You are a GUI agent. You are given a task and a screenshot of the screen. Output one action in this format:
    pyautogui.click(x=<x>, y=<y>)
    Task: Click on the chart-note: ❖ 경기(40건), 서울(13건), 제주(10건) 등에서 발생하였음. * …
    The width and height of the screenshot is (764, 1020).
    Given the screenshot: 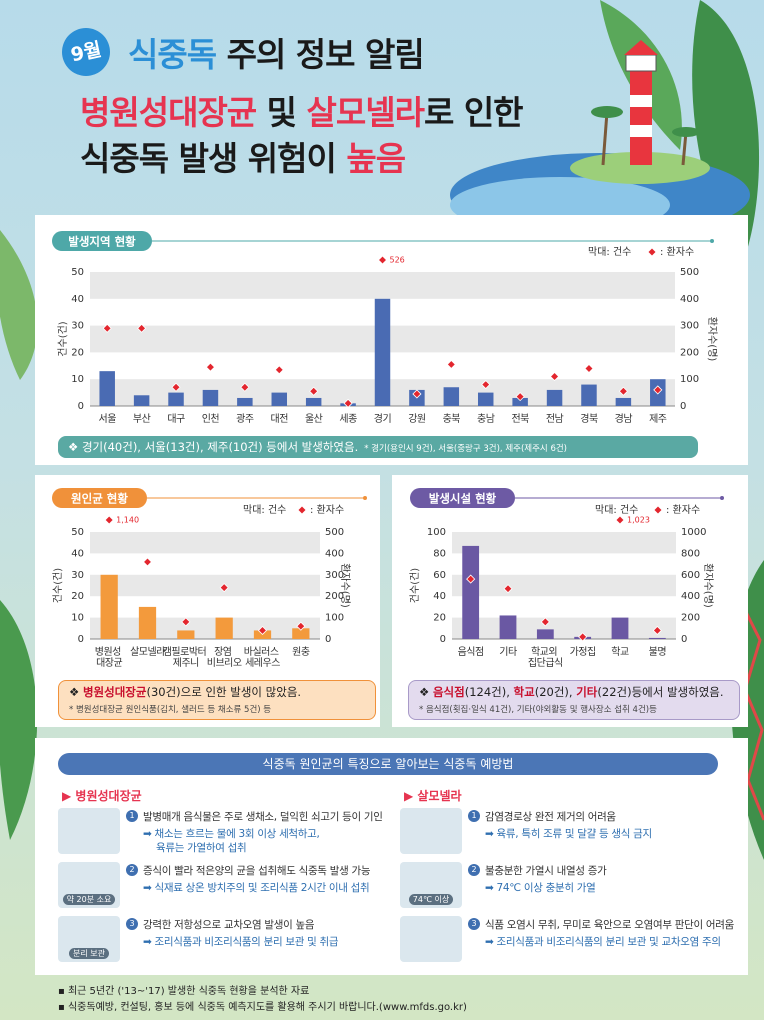 What is the action you would take?
    pyautogui.click(x=378, y=447)
    